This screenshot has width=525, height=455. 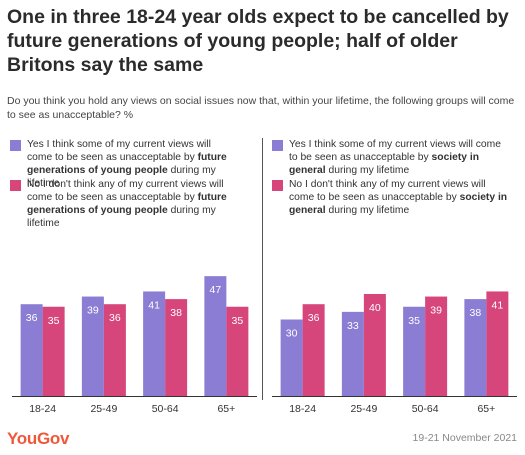 I want to click on data-label: 33, so click(x=353, y=326).